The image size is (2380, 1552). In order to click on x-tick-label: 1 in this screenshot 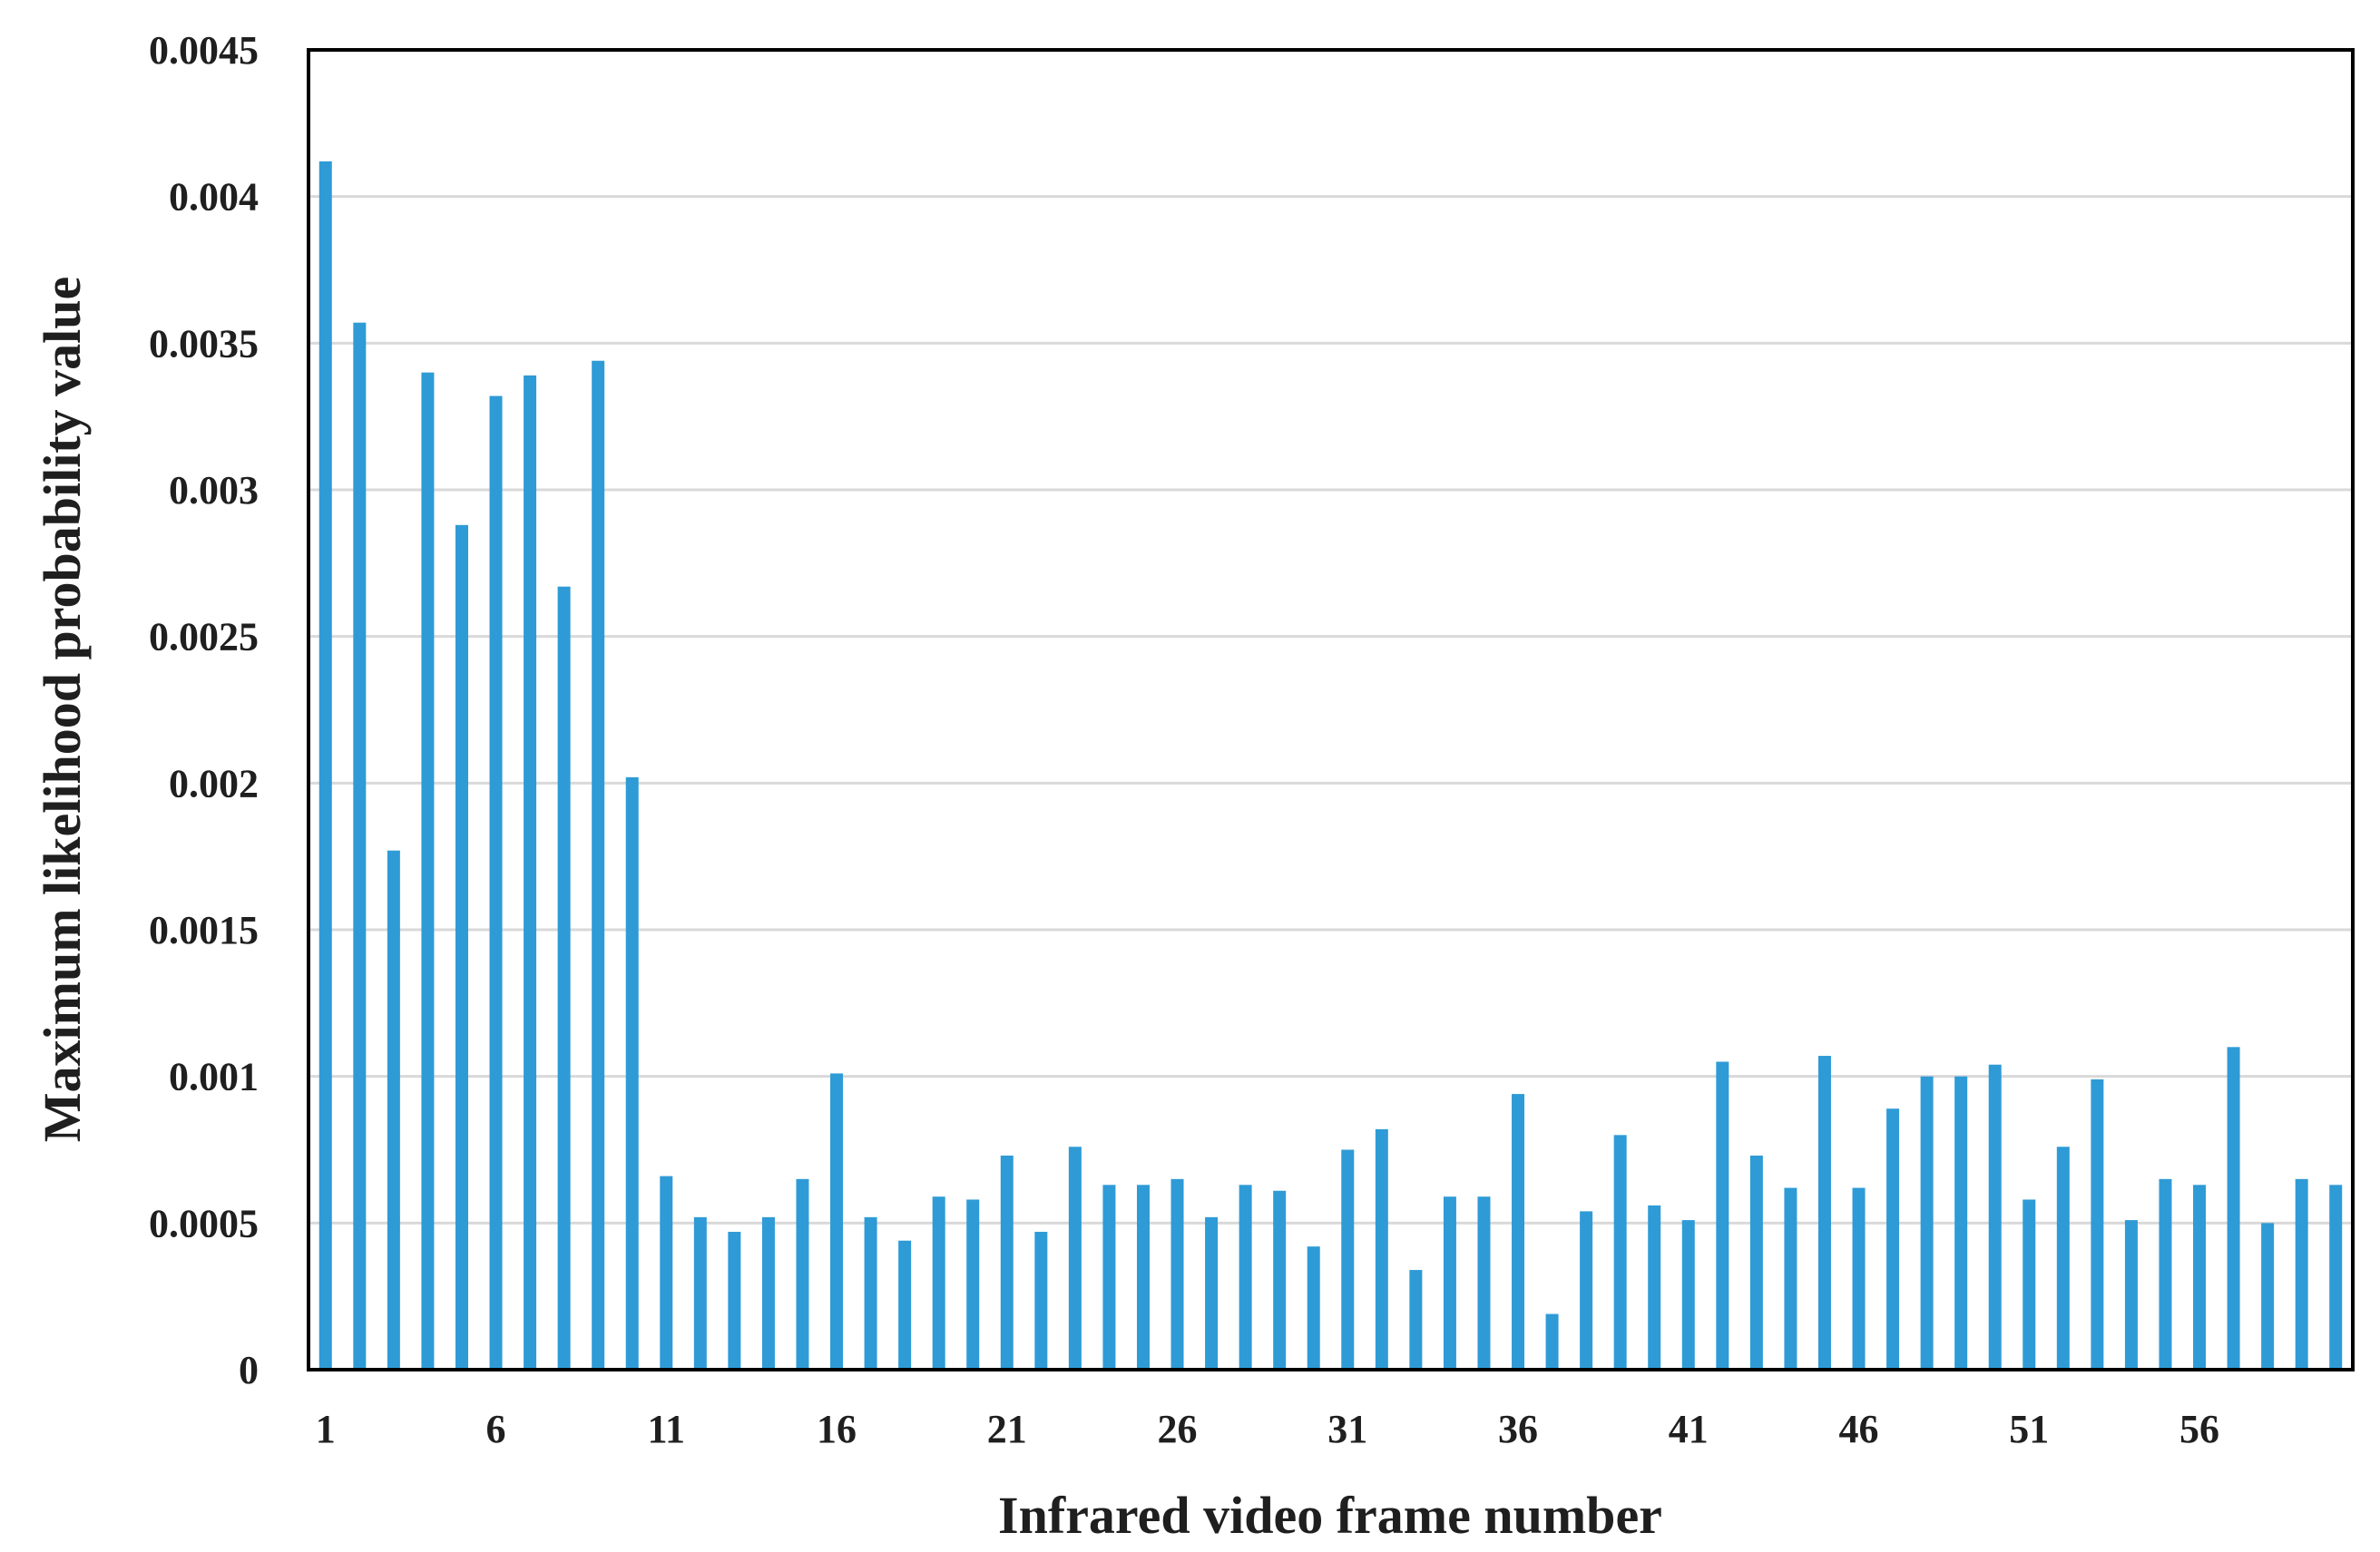, I will do `click(326, 1429)`.